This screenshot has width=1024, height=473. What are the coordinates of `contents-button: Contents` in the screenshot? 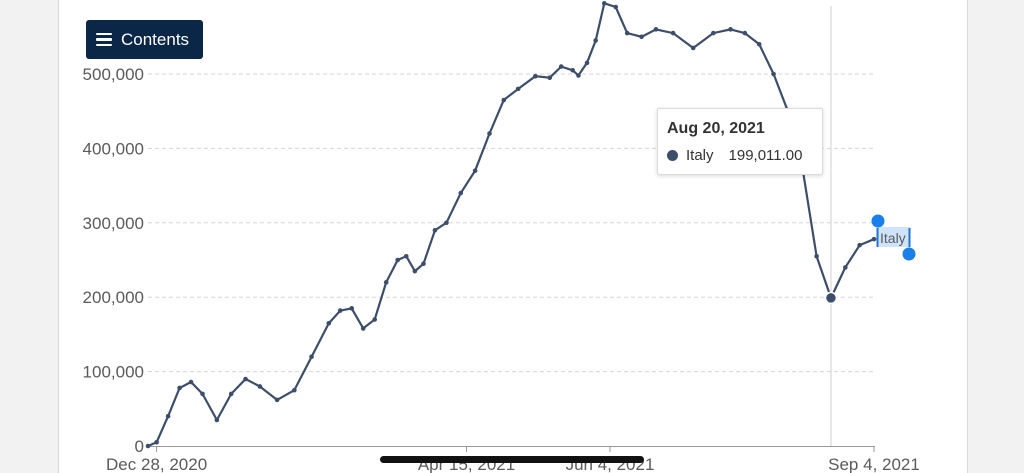 It's located at (144, 39).